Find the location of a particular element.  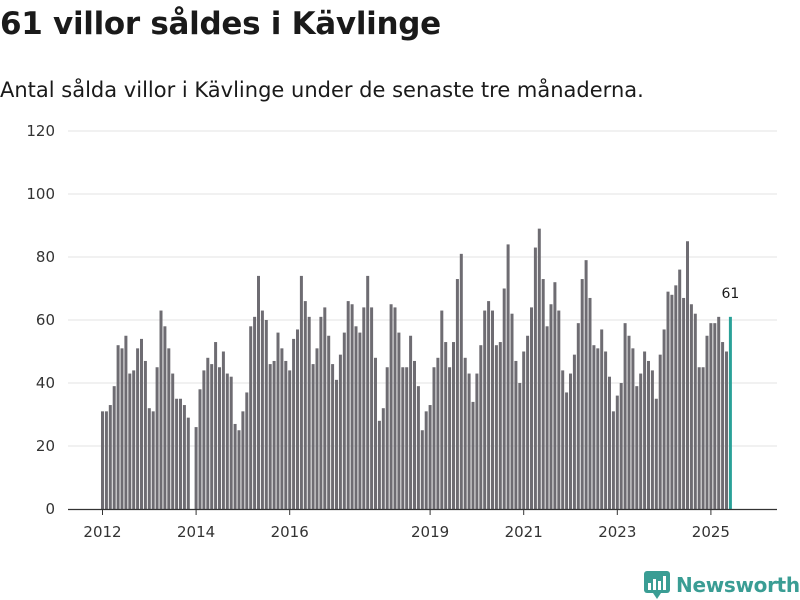

y-tick-label: 100 is located at coordinates (40, 194).